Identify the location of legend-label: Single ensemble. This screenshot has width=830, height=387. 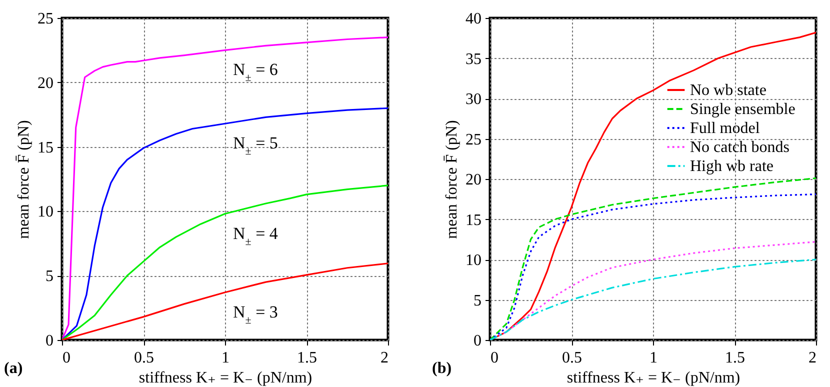
(743, 109).